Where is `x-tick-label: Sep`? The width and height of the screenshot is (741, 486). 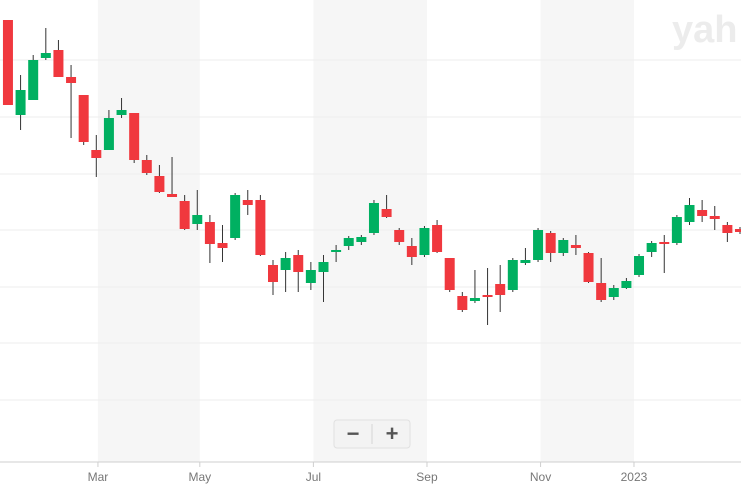
x-tick-label: Sep is located at coordinates (427, 477).